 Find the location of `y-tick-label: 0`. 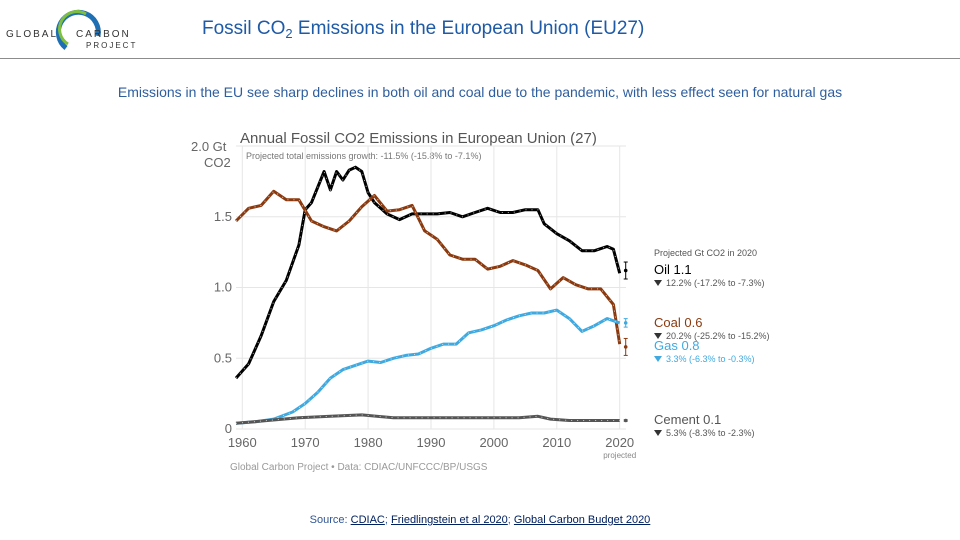

y-tick-label: 0 is located at coordinates (228, 428).